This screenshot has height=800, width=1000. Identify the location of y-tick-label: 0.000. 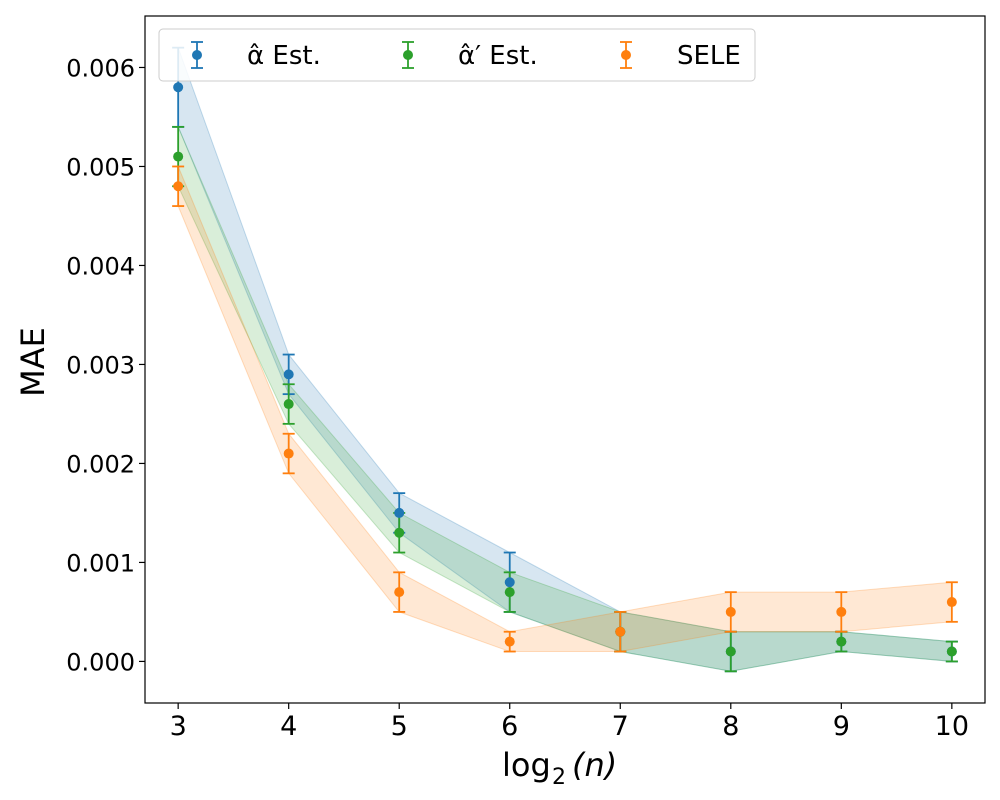
(100, 662).